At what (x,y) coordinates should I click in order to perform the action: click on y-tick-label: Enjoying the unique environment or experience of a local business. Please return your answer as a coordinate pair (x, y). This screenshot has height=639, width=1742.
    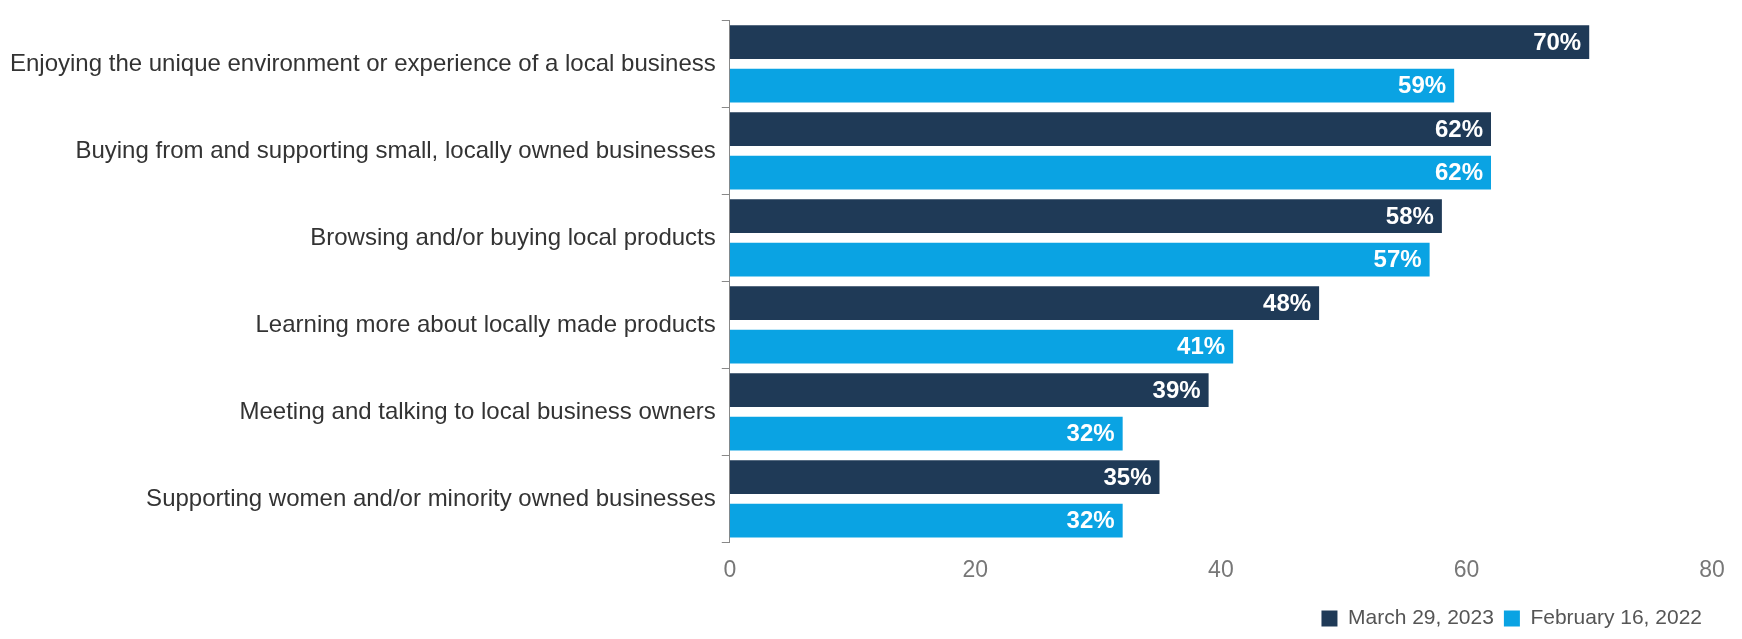
    Looking at the image, I should click on (362, 62).